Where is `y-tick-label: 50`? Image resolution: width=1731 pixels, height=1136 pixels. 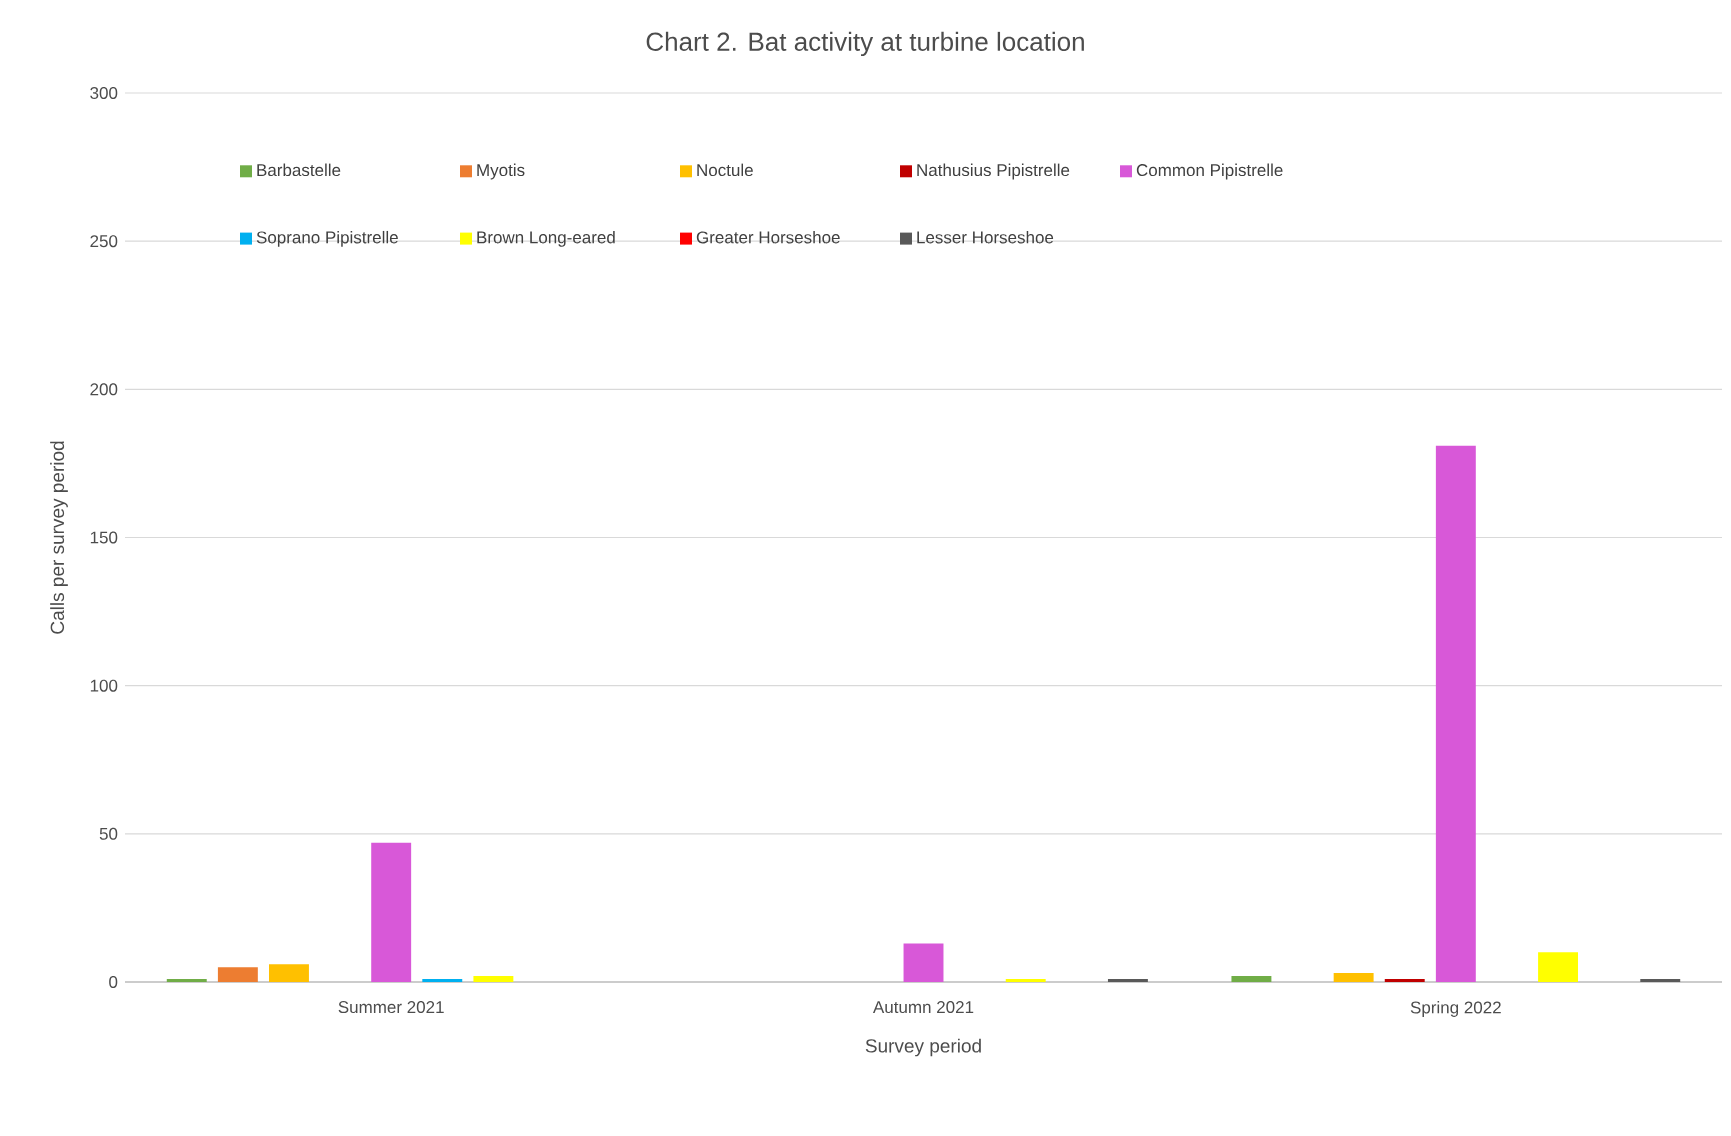
y-tick-label: 50 is located at coordinates (108, 833).